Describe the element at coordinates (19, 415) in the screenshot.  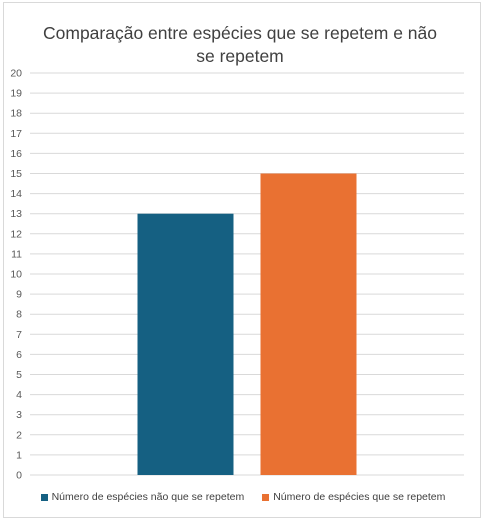
I see `y-tick-label: 3` at that location.